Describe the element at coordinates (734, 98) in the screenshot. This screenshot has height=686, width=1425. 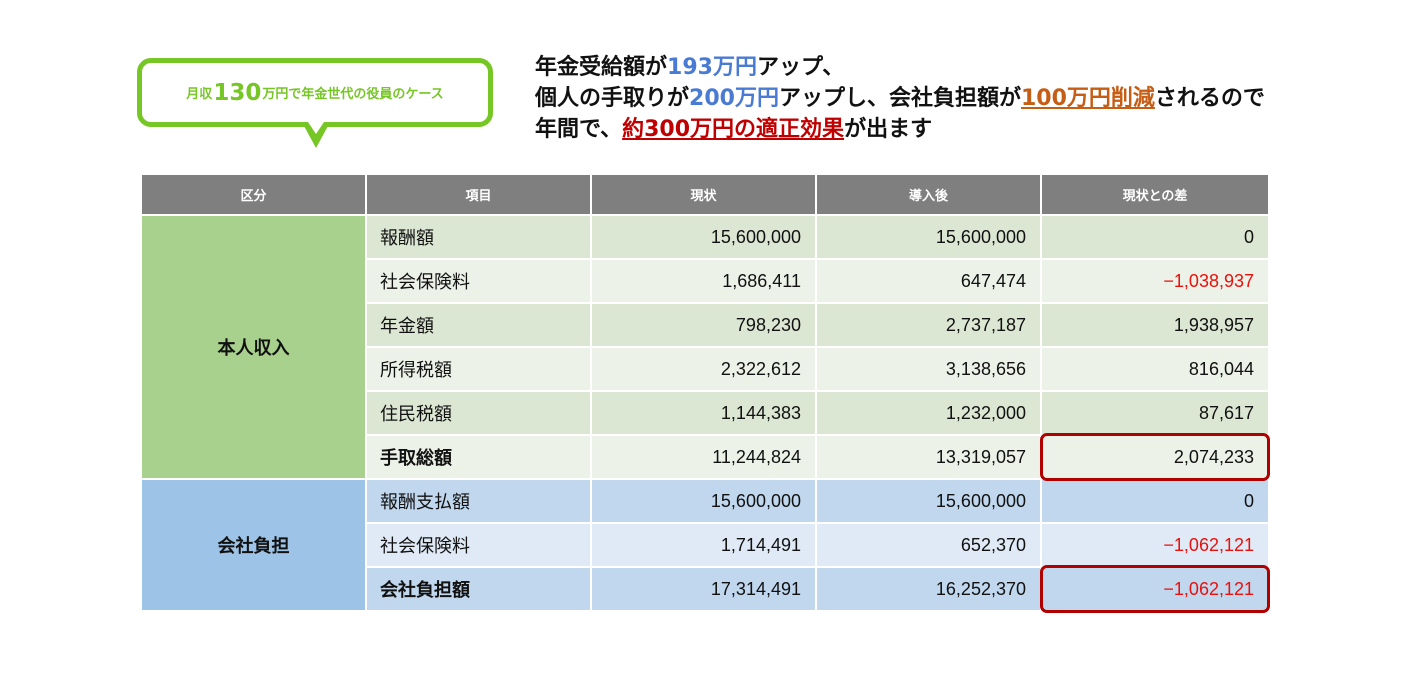
I see `takehome-increase: 200万円` at that location.